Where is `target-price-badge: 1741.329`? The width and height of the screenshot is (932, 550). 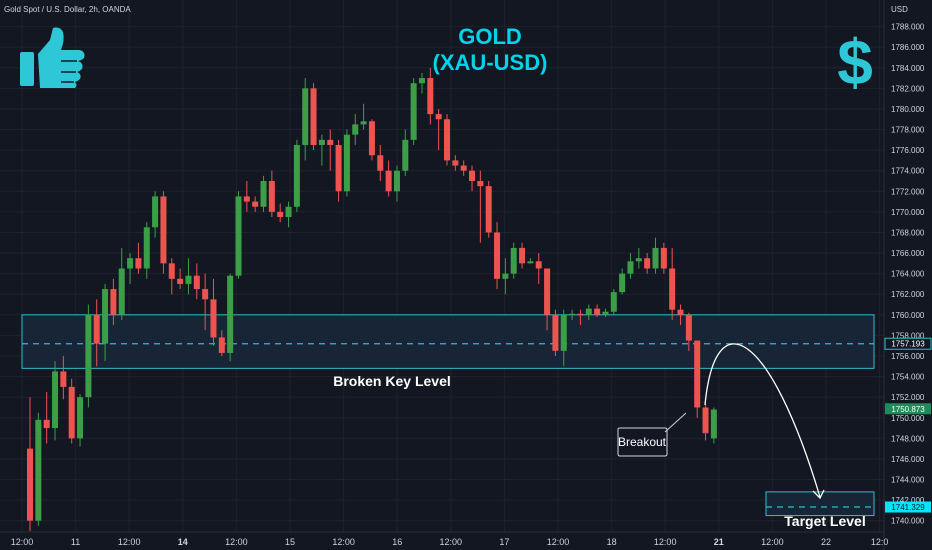 target-price-badge: 1741.329 is located at coordinates (908, 507).